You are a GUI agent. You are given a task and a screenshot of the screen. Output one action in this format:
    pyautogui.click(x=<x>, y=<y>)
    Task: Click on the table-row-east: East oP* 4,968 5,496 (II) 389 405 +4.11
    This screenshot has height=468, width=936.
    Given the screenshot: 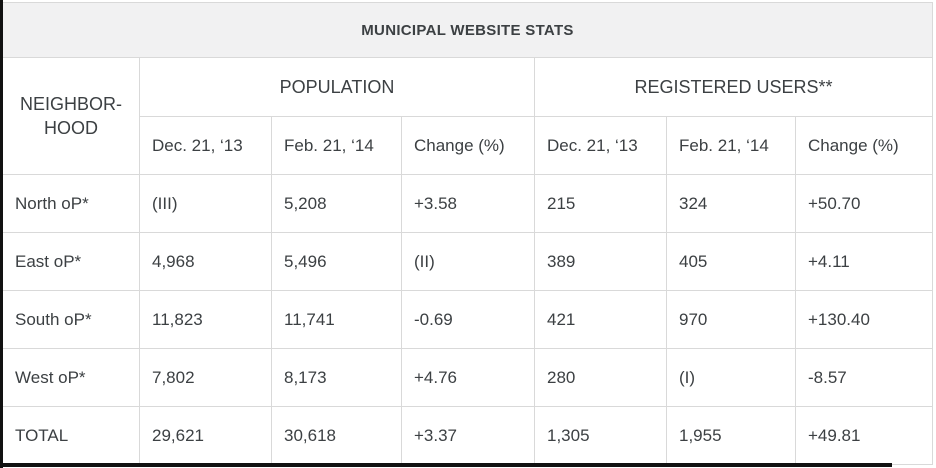 What is the action you would take?
    pyautogui.click(x=468, y=261)
    